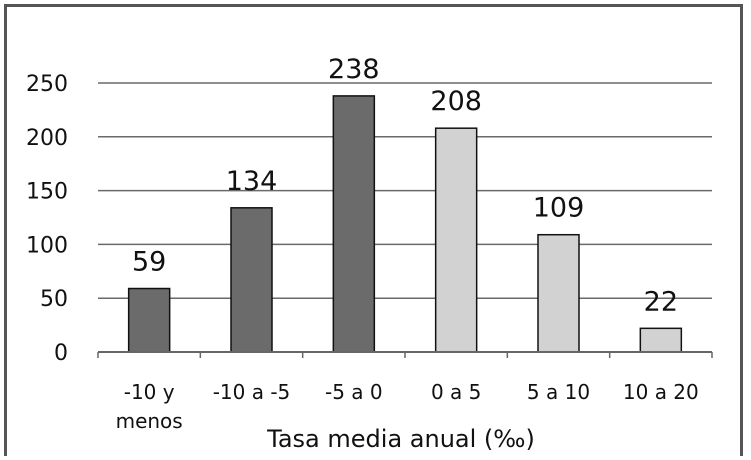 The image size is (751, 460). I want to click on y-tick-label: 250, so click(47, 84).